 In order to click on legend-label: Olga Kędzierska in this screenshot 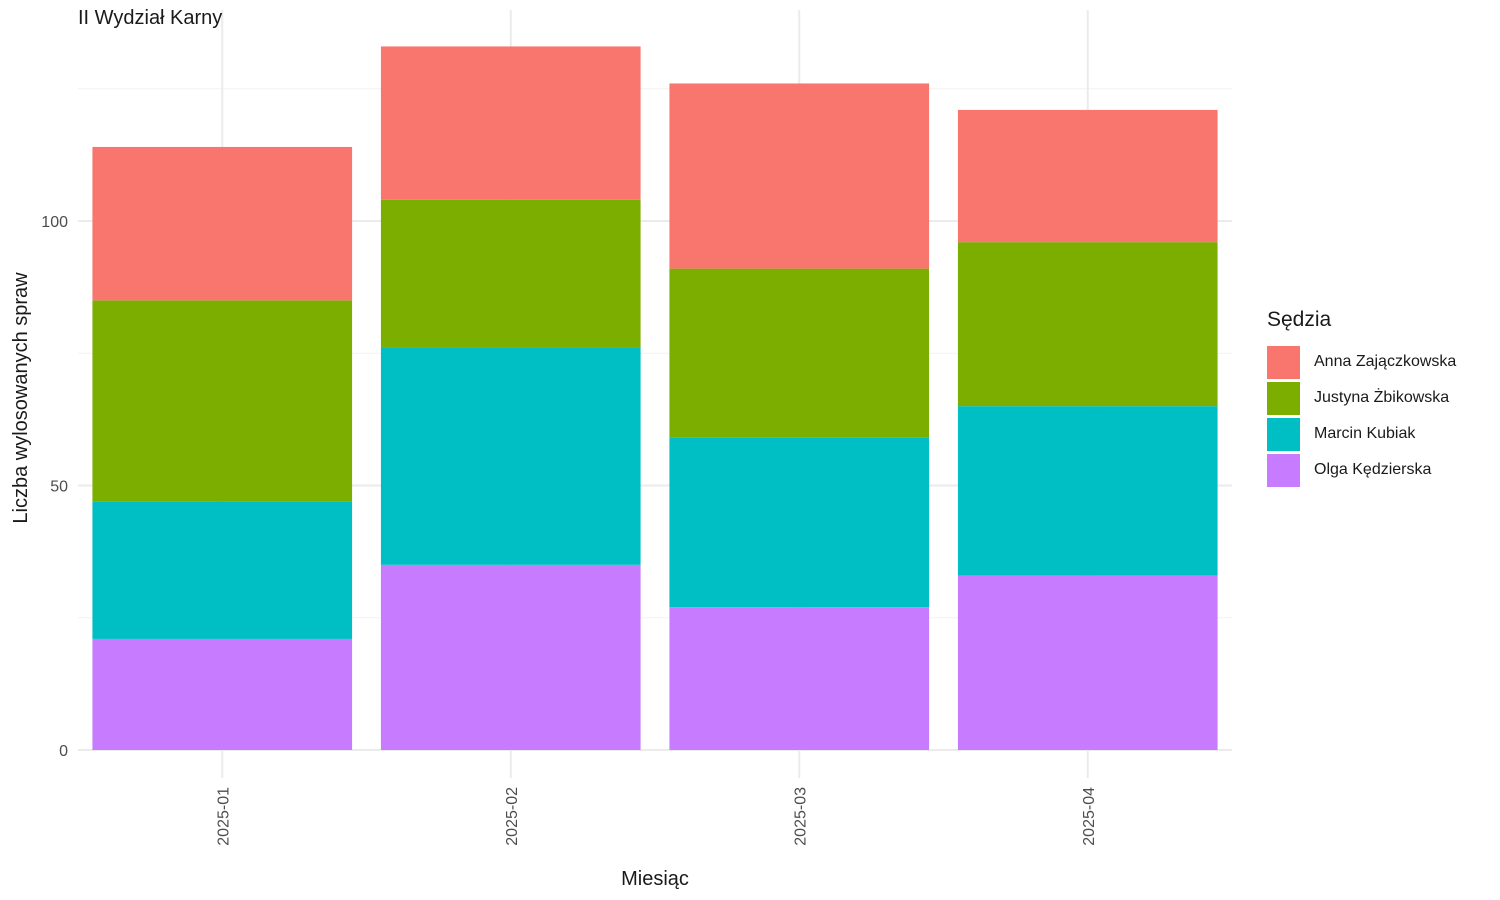, I will do `click(1373, 469)`.